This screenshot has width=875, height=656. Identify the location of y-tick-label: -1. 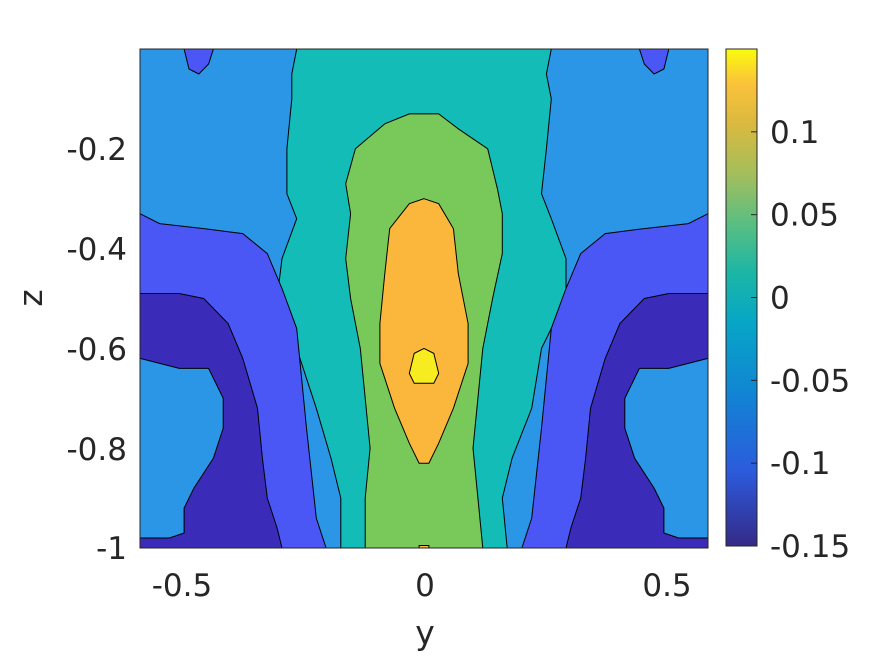
(111, 549).